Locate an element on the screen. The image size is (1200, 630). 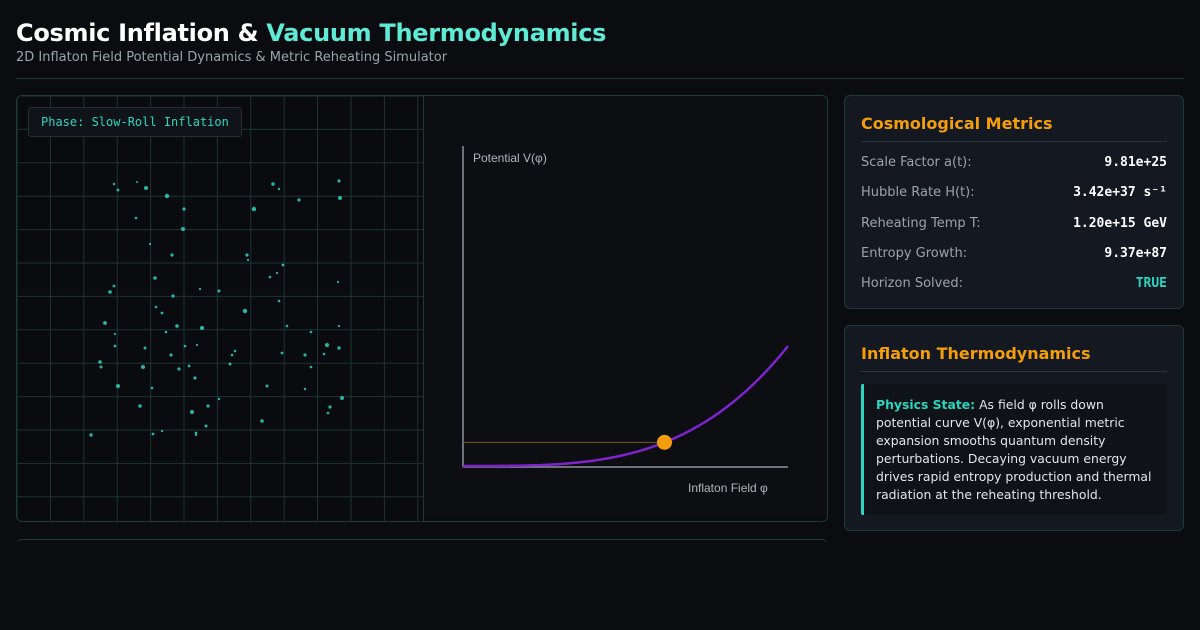
metric-row-reheating-temp: Reheating Temp T: 1.20e+15 GeV is located at coordinates (1014, 226).